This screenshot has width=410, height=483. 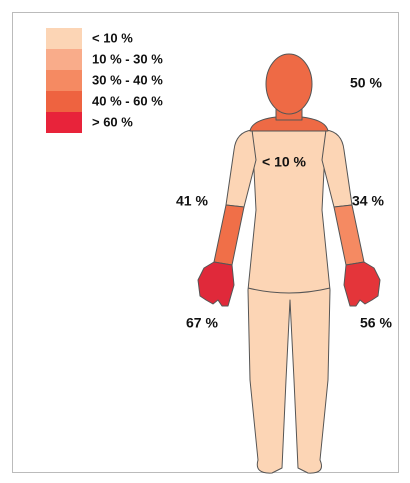 I want to click on legend-label: > 60 %, so click(x=112, y=121).